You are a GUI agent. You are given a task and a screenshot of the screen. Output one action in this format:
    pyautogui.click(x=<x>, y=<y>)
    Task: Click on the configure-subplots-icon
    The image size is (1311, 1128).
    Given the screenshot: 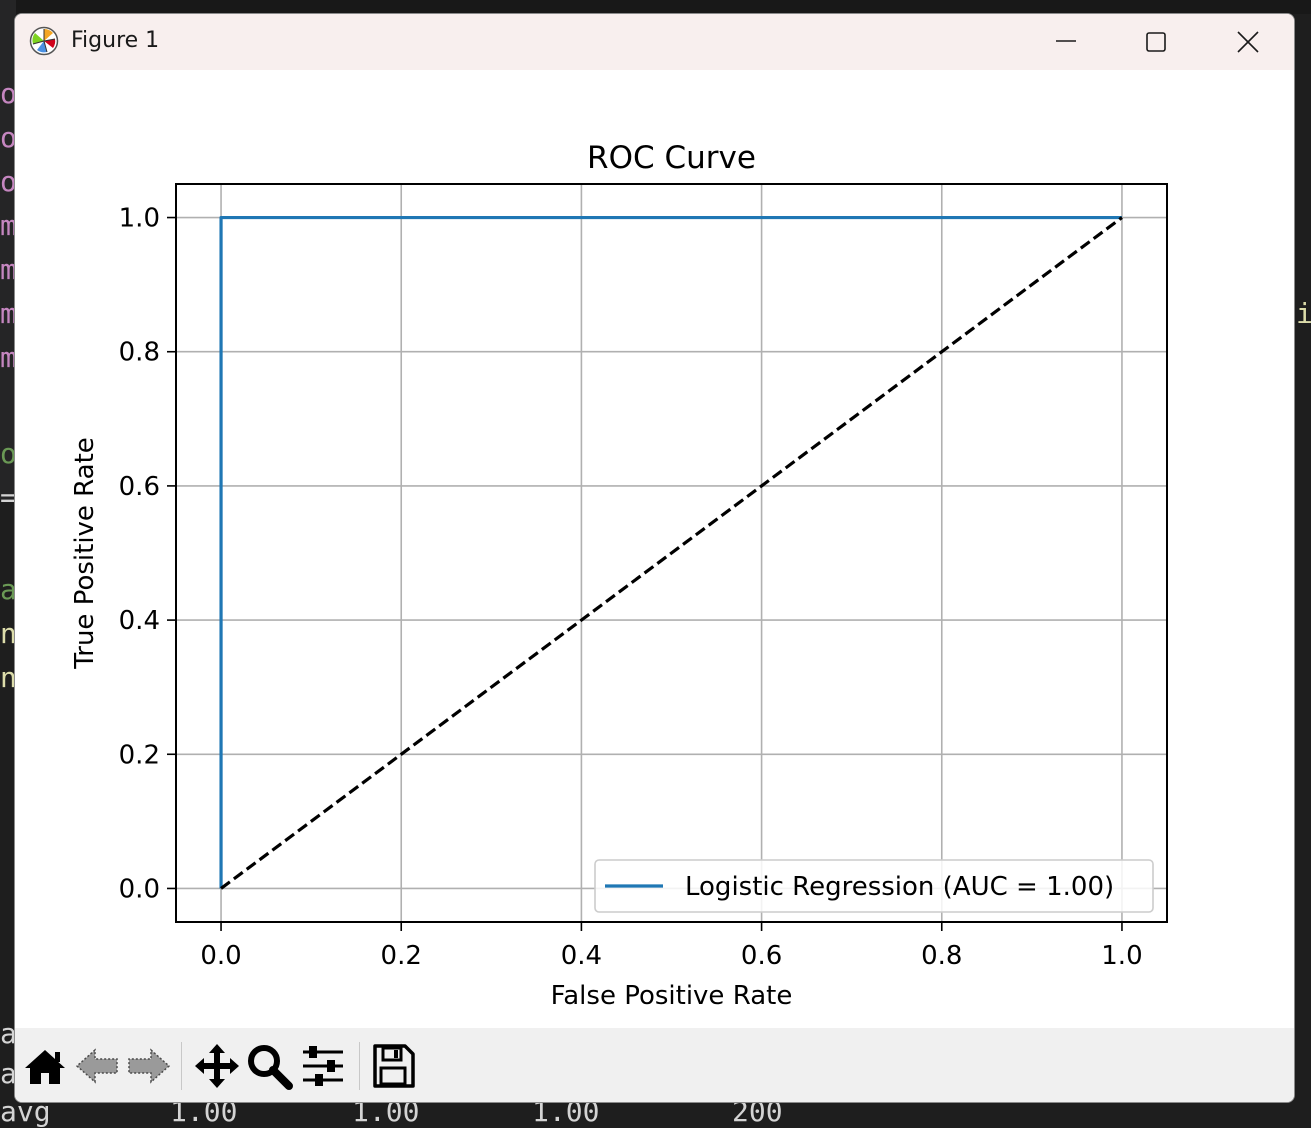 What is the action you would take?
    pyautogui.click(x=323, y=1066)
    